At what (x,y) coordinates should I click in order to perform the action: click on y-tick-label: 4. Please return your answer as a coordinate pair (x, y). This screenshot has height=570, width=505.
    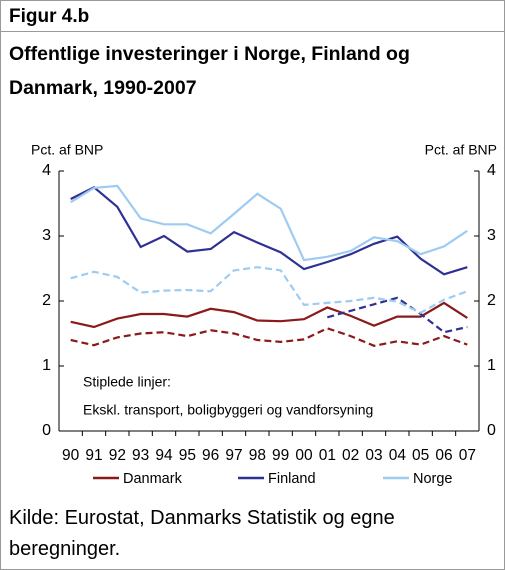
    Looking at the image, I should click on (46, 170).